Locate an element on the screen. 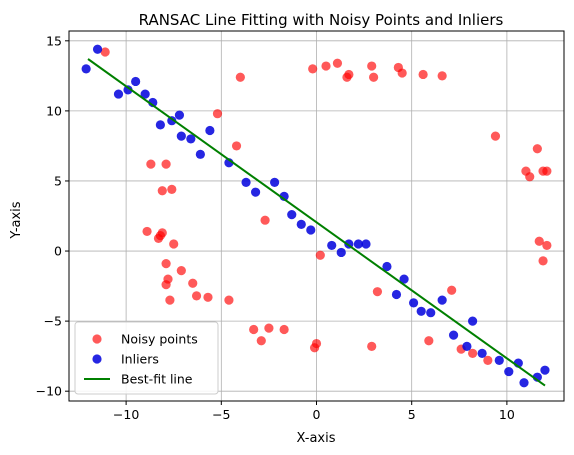  legend-entry-label: Best-fit line is located at coordinates (157, 379).